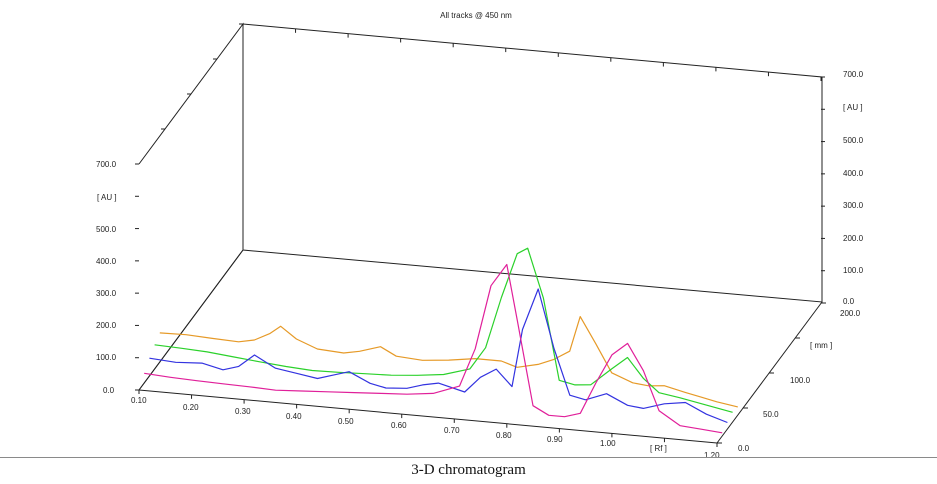  I want to click on rf-tick-0.10: 0.10, so click(139, 400).